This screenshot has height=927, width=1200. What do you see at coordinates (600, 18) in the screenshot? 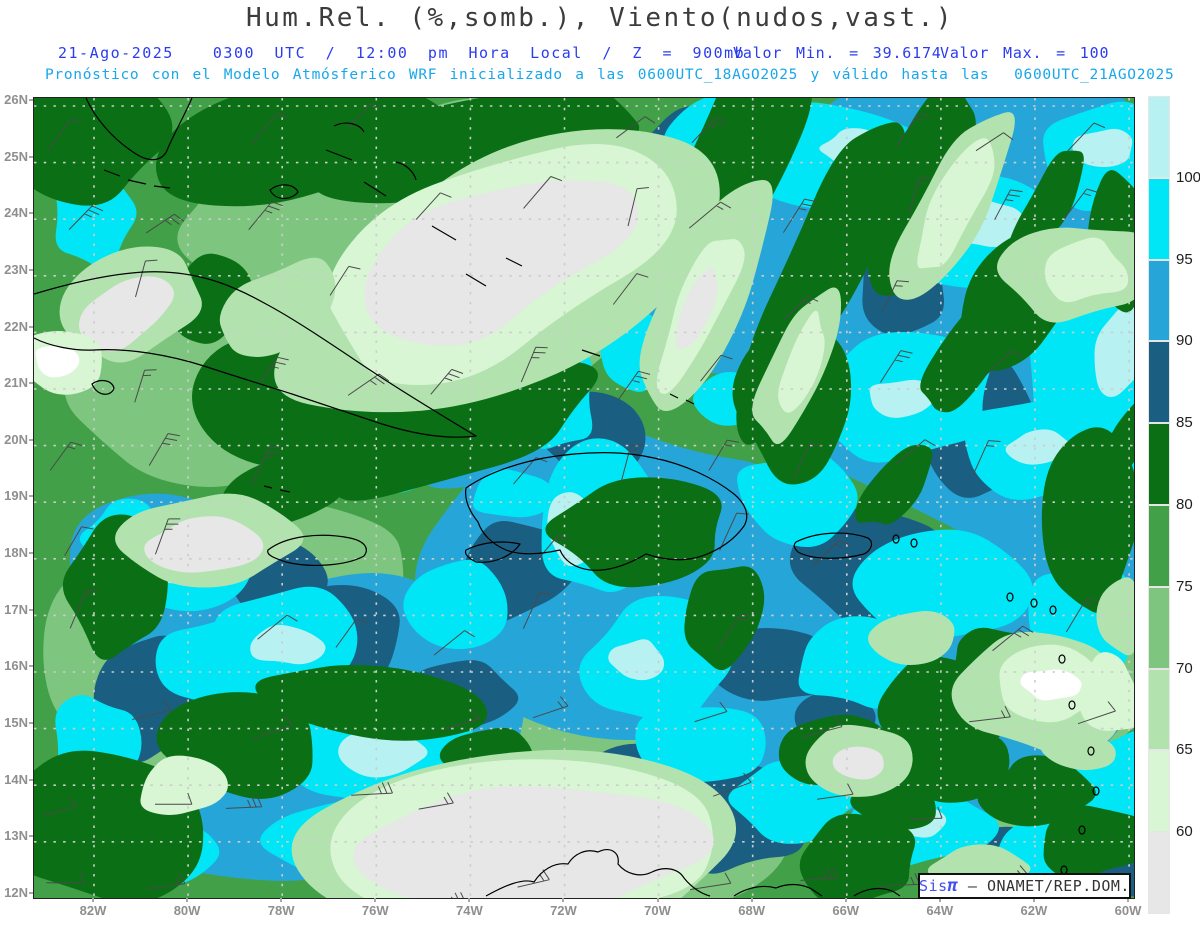
I see `chart-title: Hum.Rel. (%,somb.), Viento(nudos,vast.)` at bounding box center [600, 18].